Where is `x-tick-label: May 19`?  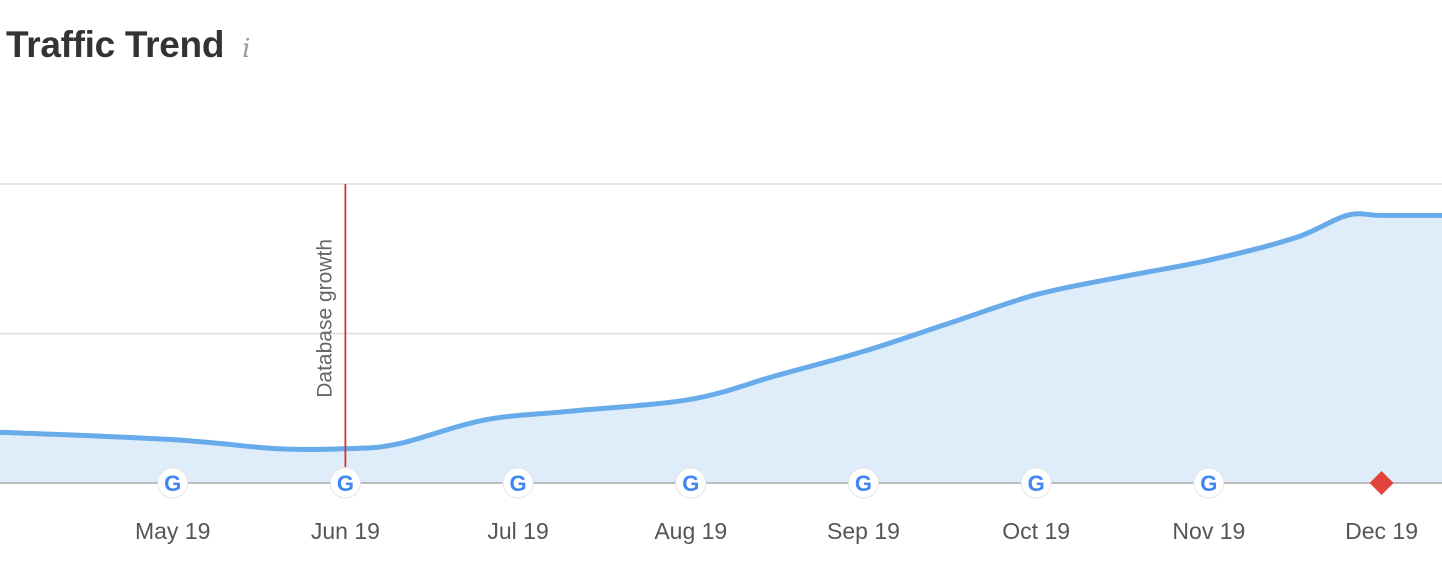
x-tick-label: May 19 is located at coordinates (172, 531).